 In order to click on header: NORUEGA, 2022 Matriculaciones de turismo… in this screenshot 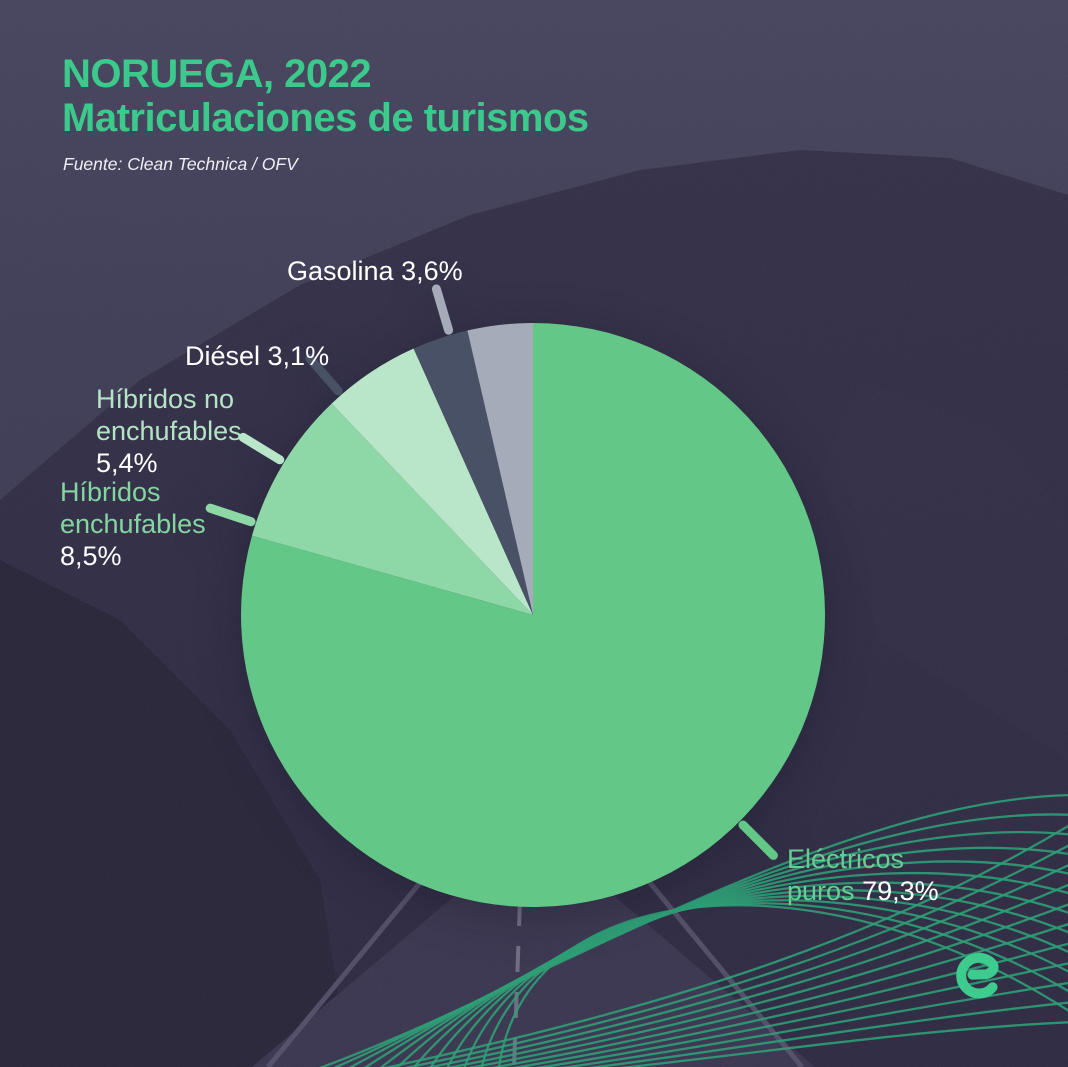, I will do `click(325, 113)`.